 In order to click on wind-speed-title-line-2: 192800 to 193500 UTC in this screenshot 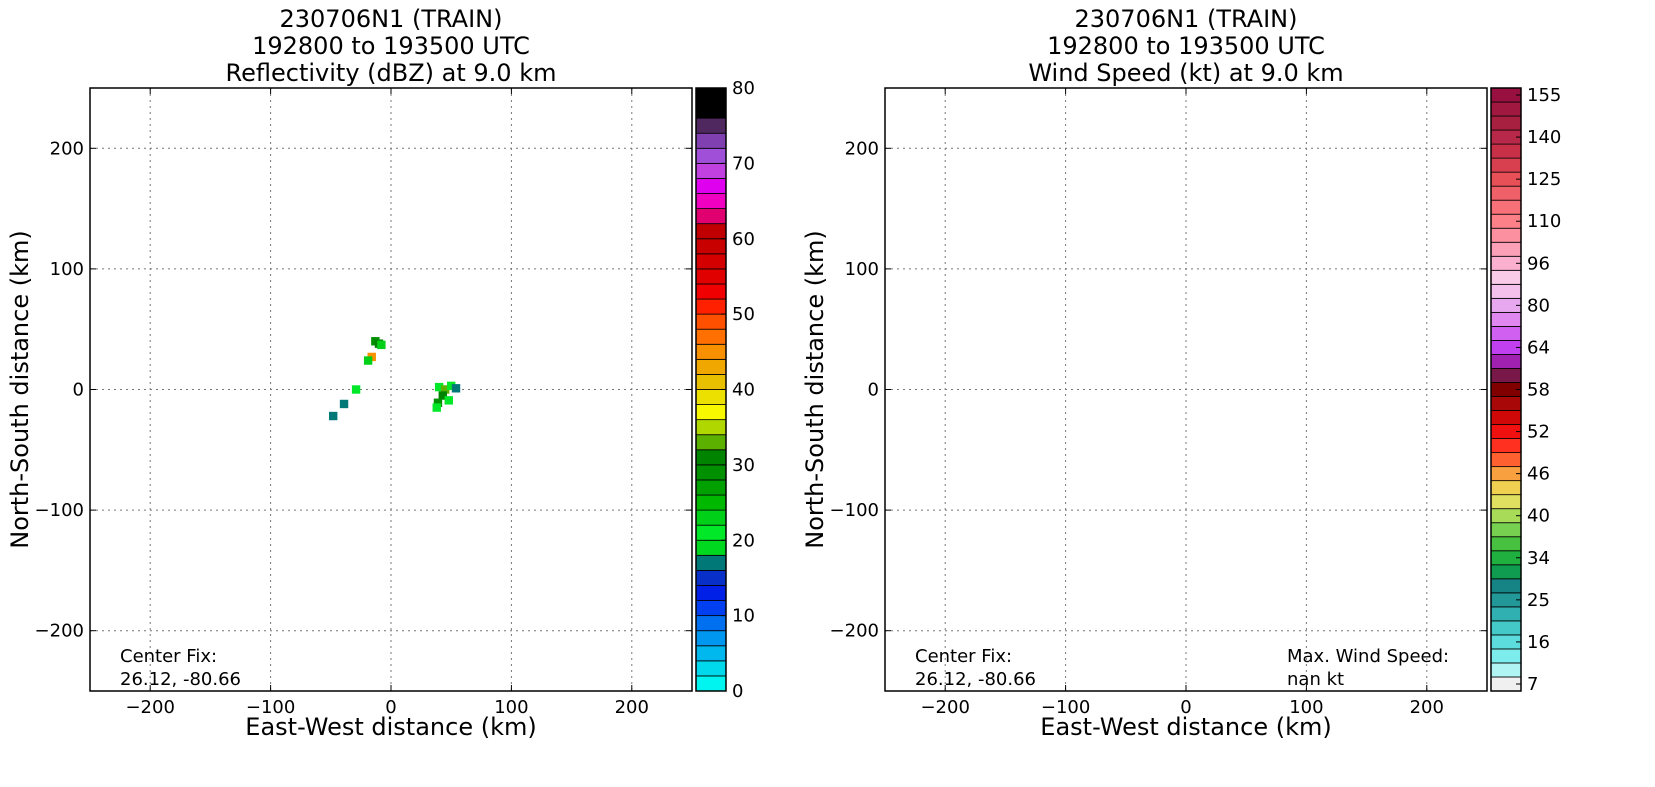, I will do `click(1186, 46)`.